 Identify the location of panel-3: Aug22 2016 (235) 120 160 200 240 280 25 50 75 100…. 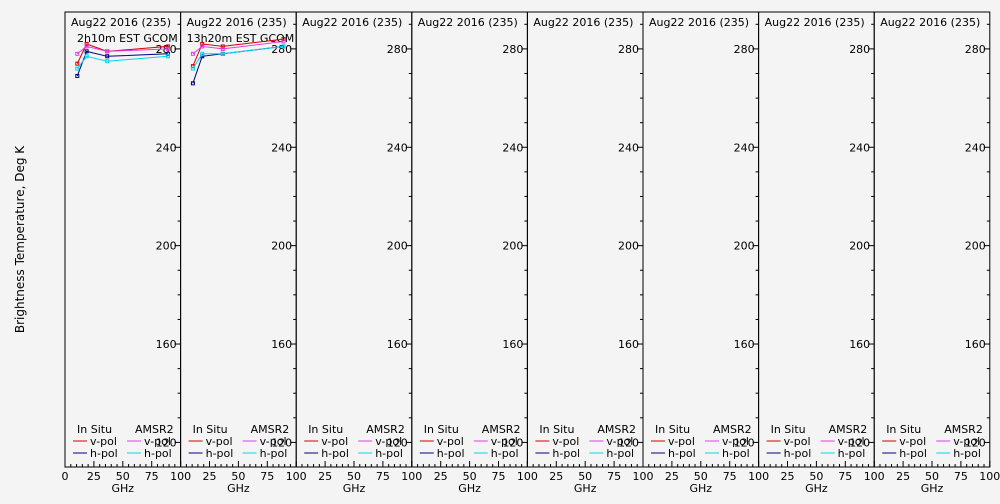
(358, 253).